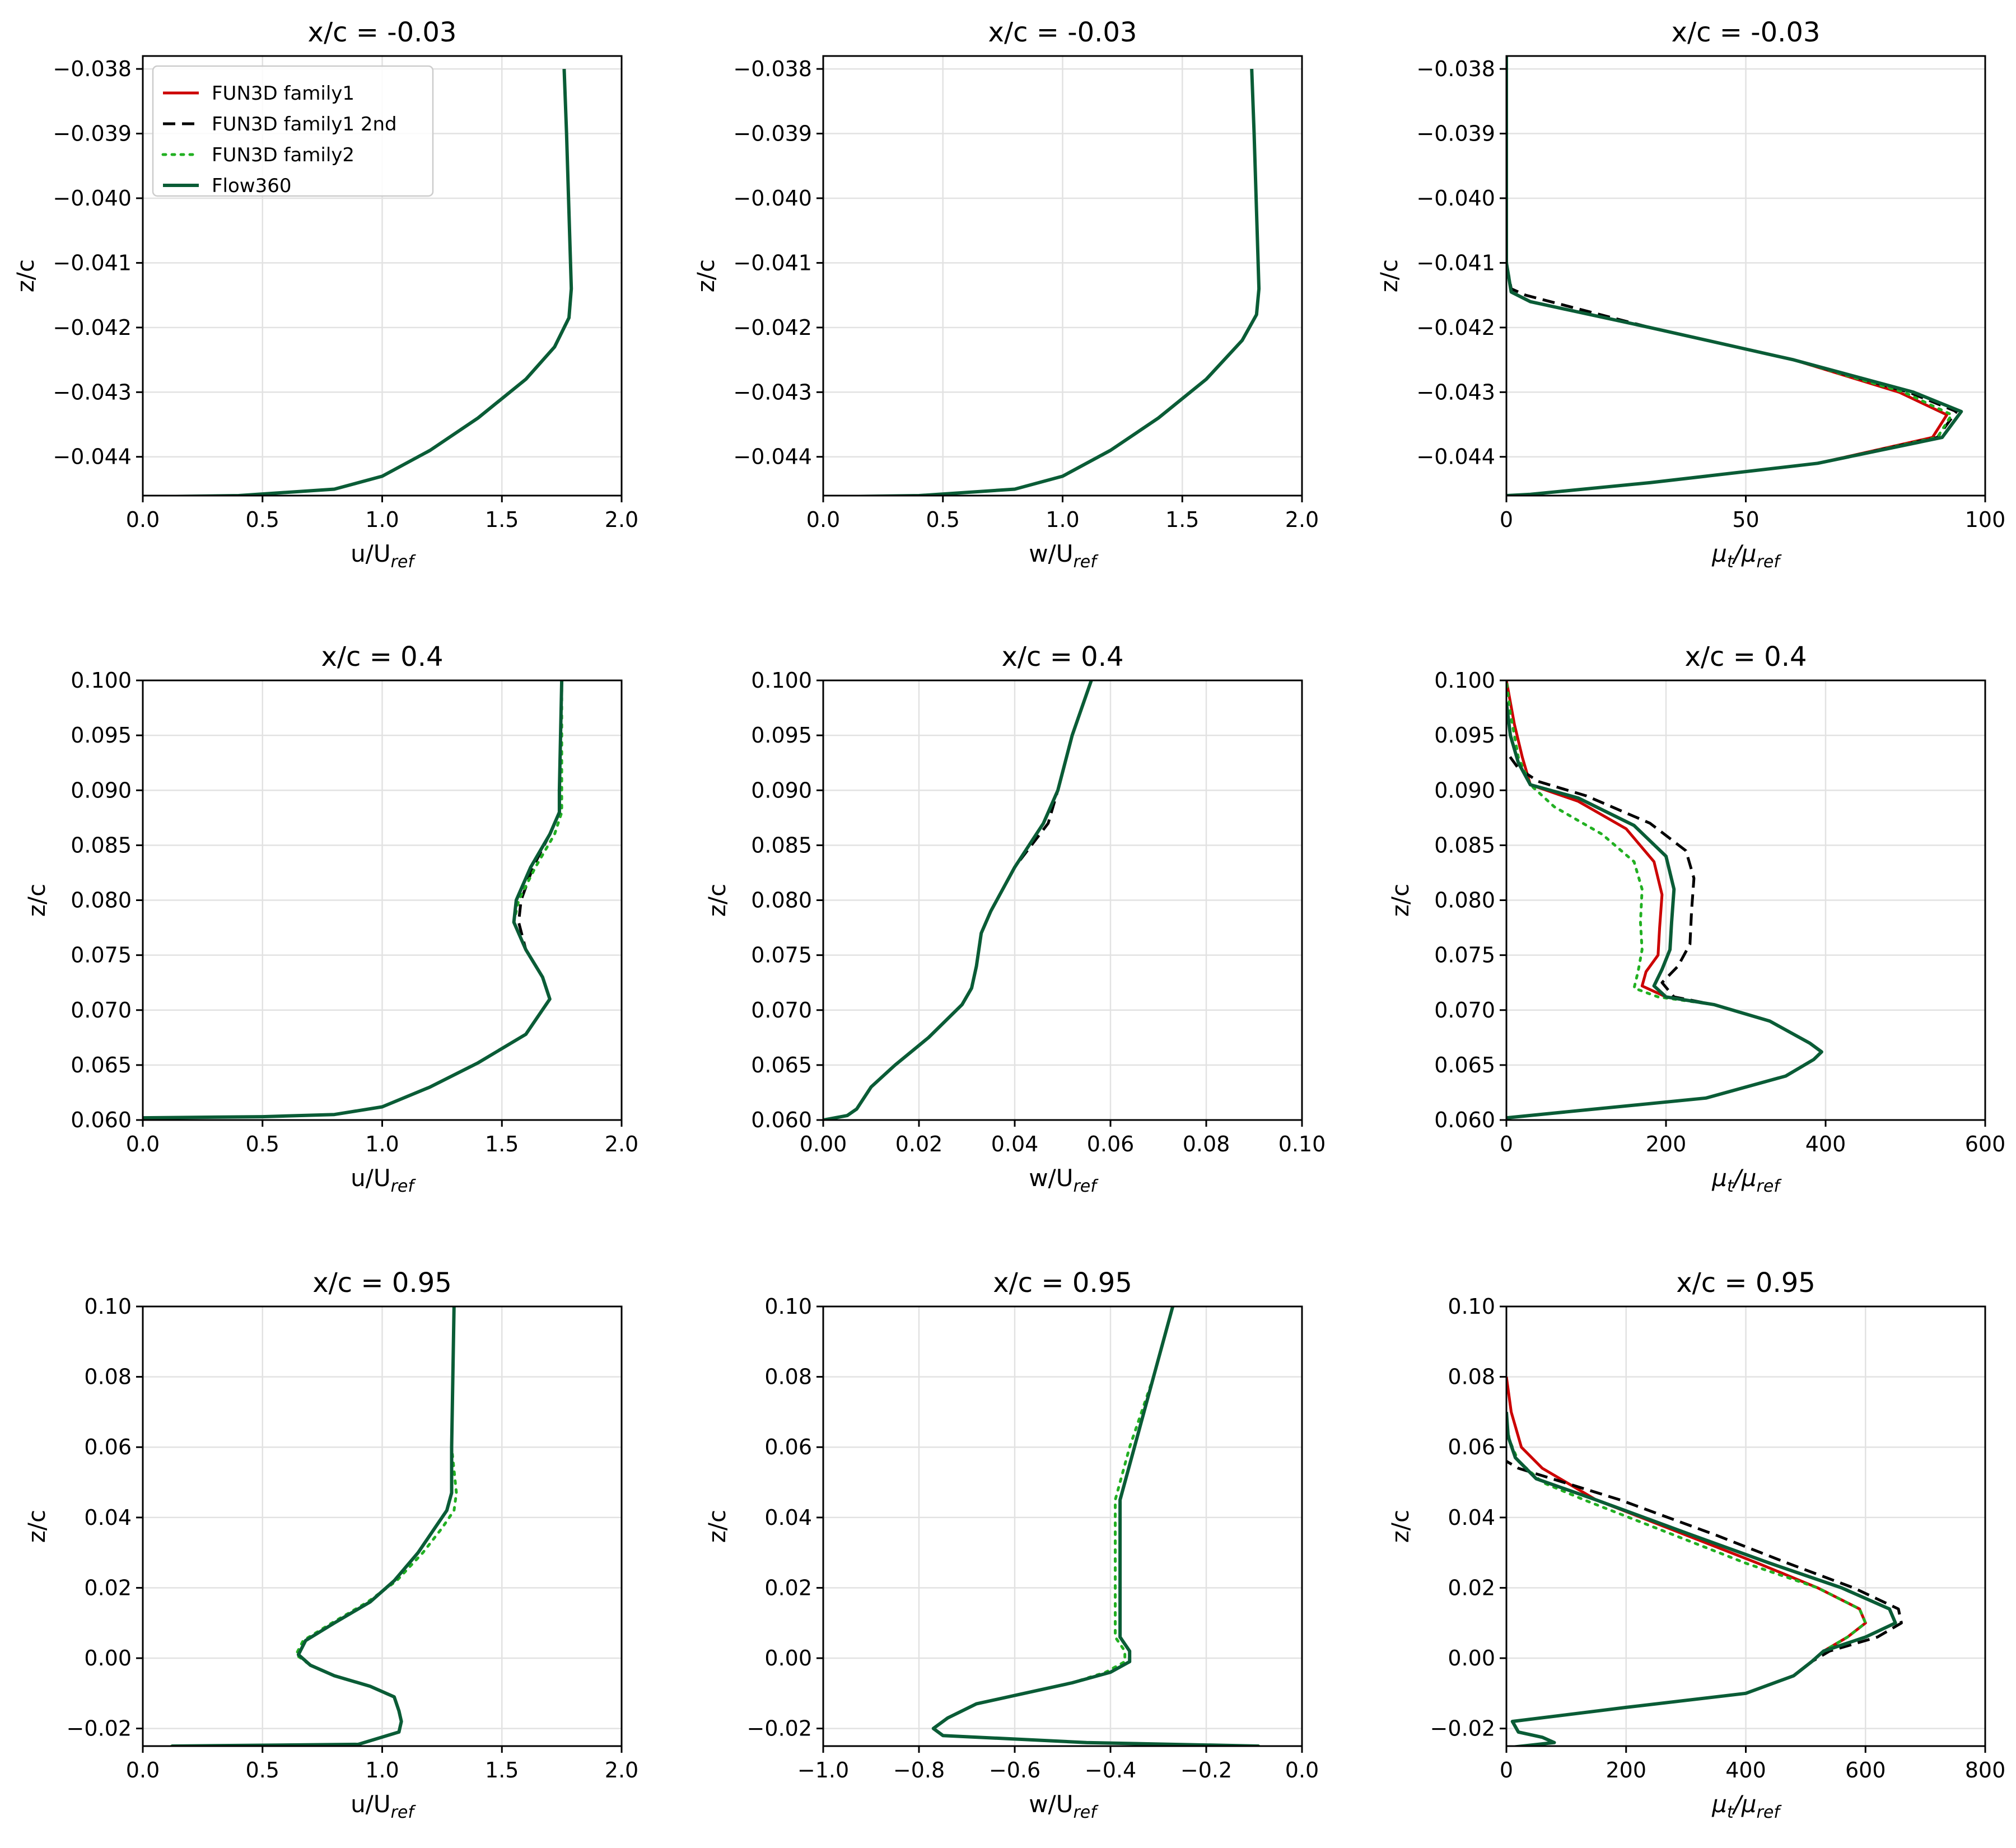 The height and width of the screenshot is (1848, 2016). I want to click on legend-label: FUN3D family1, so click(283, 94).